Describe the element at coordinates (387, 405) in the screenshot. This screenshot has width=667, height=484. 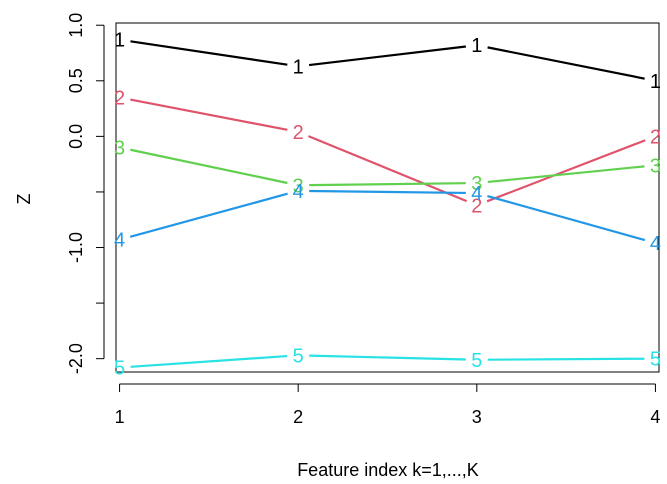
I see `x-axis: 1 2 3 4` at that location.